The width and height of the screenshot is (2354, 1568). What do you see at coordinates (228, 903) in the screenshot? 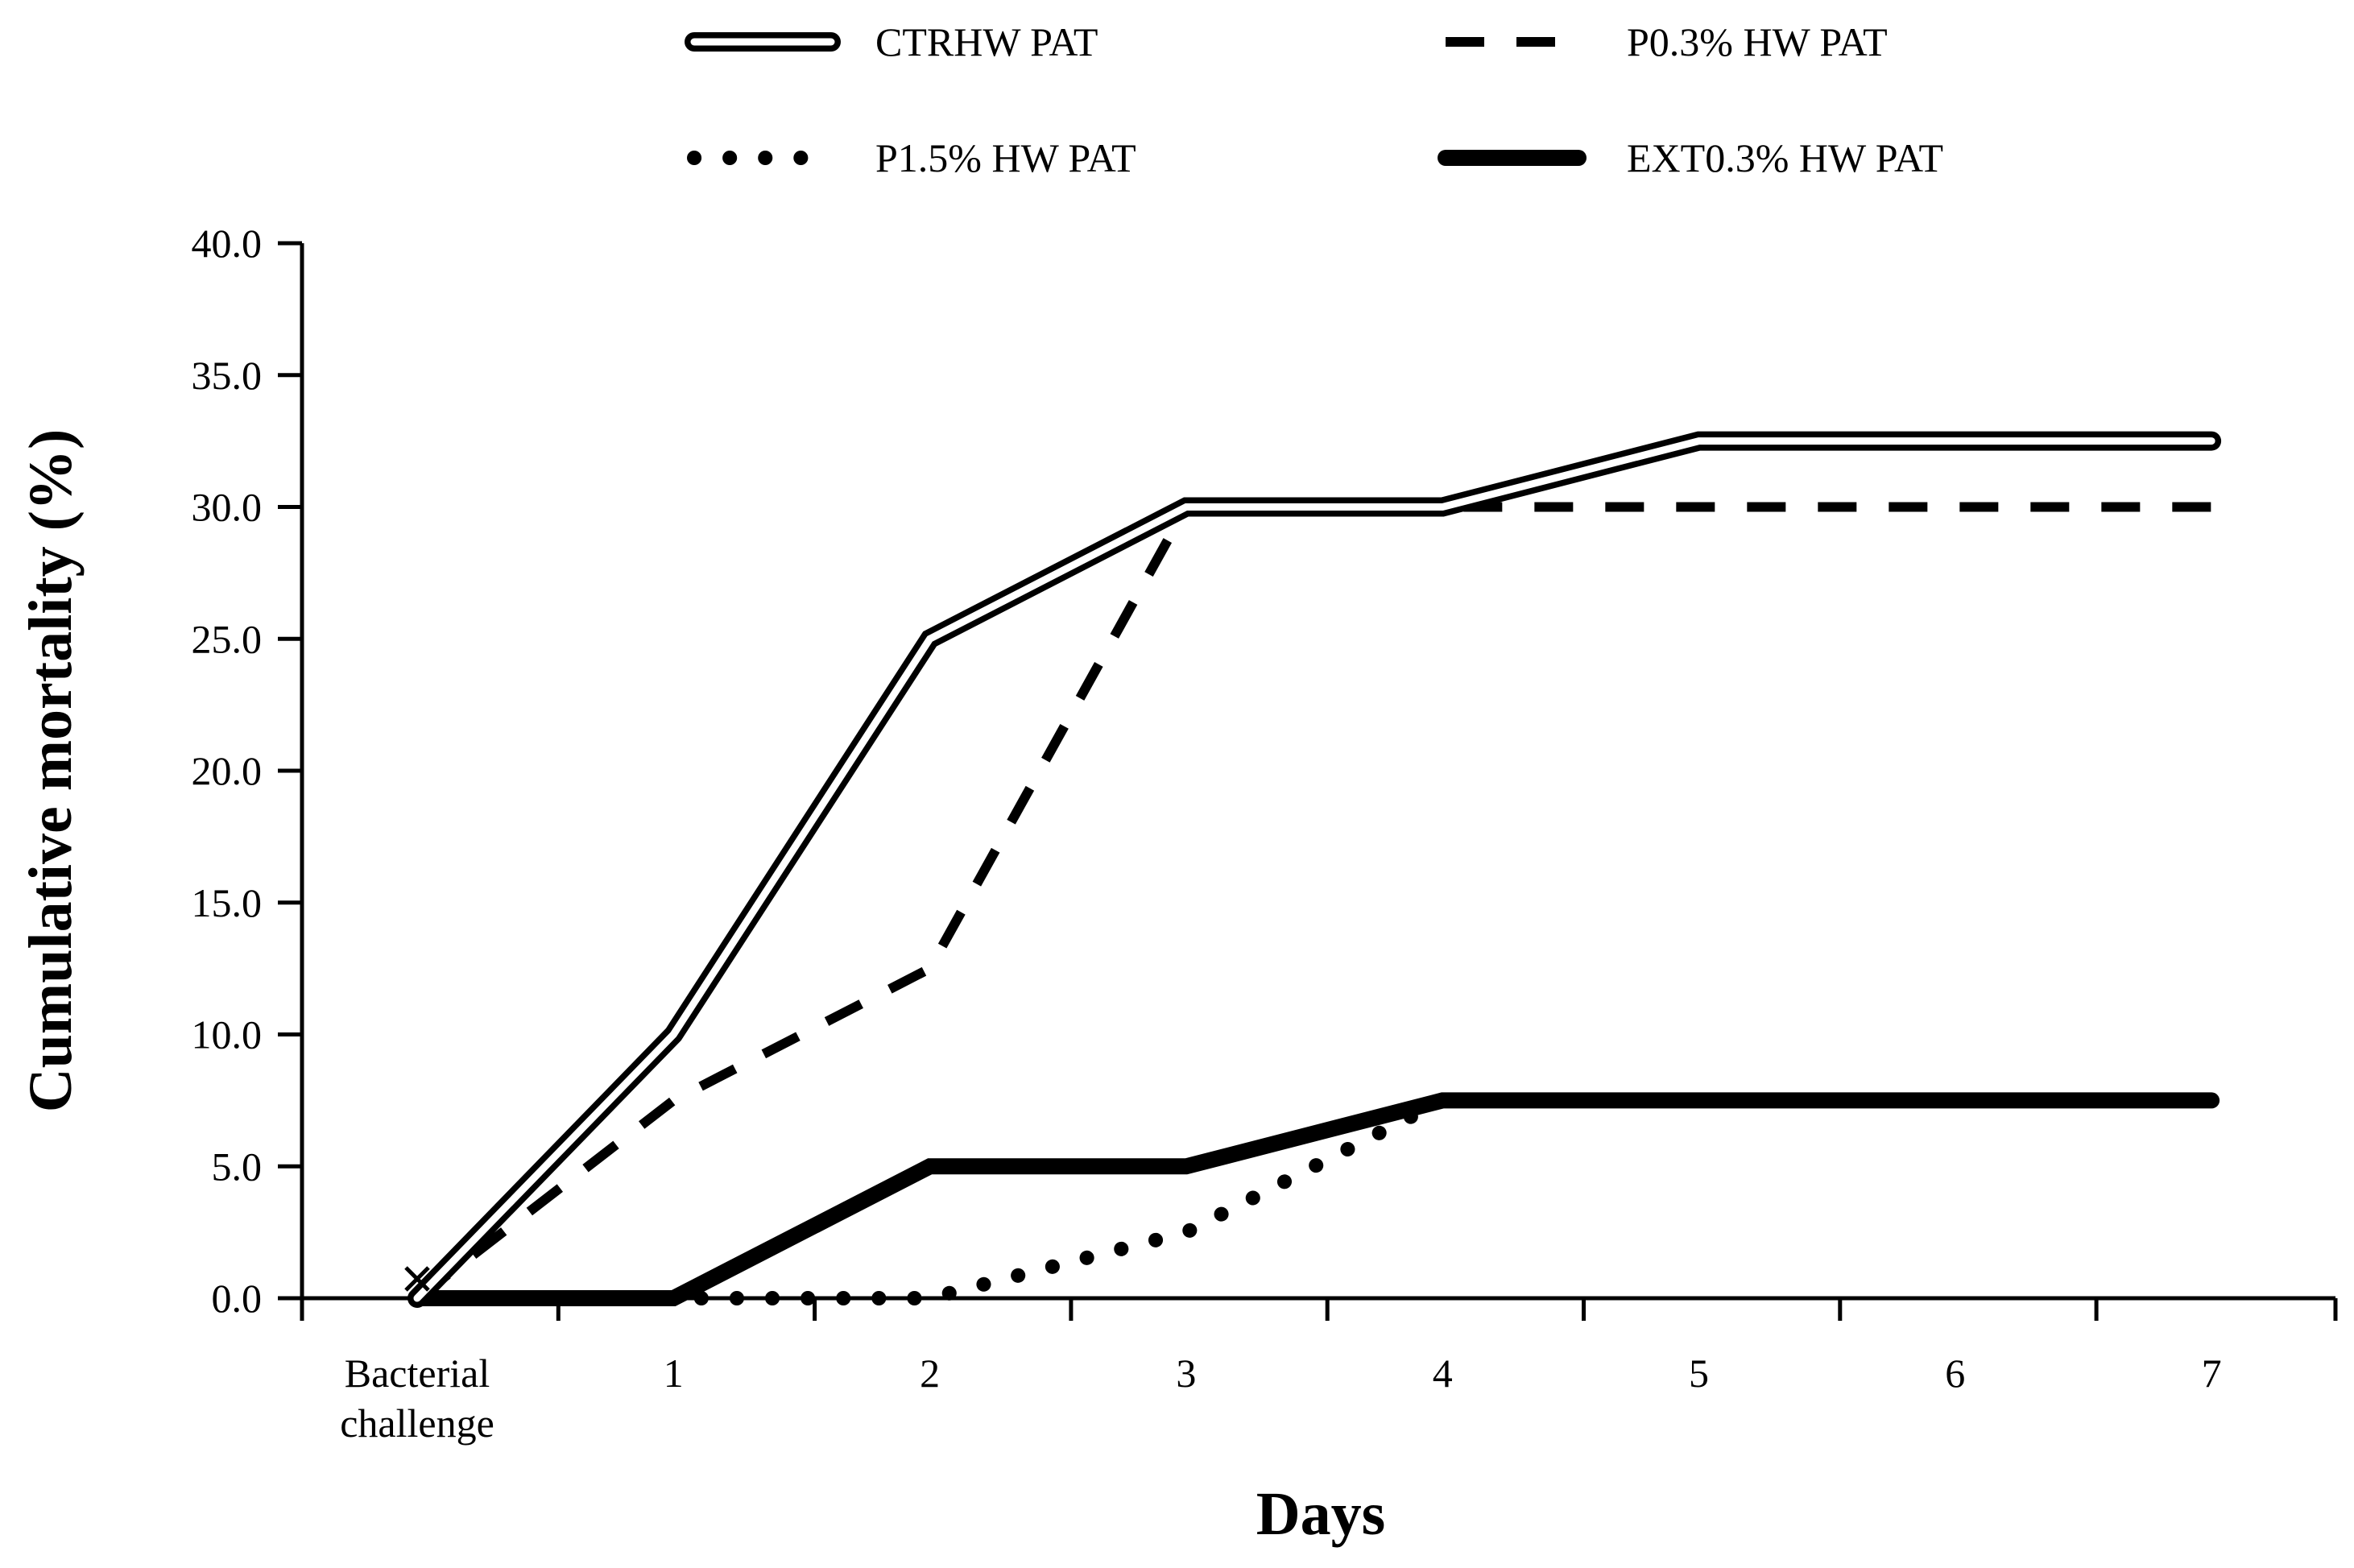
I see `y-tick-label: 15.0` at bounding box center [228, 903].